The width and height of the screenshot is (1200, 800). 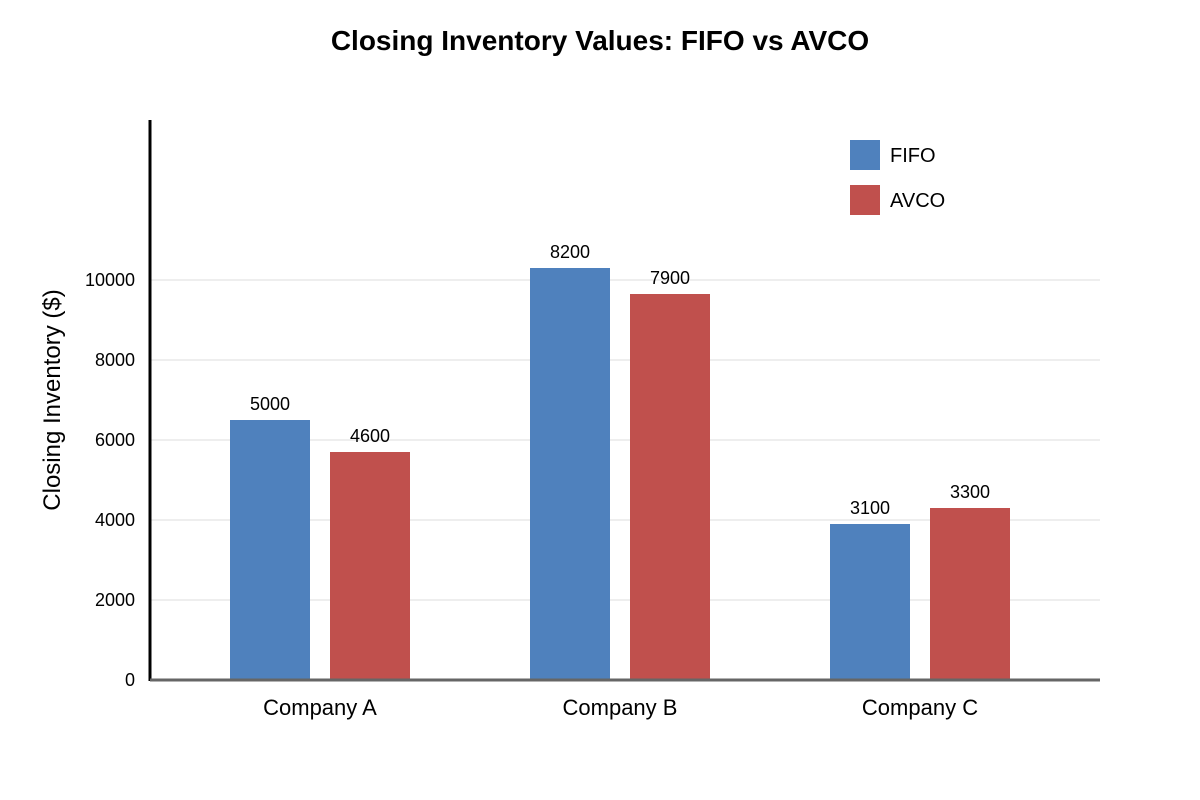 I want to click on y-tick-label: 4000, so click(x=115, y=520).